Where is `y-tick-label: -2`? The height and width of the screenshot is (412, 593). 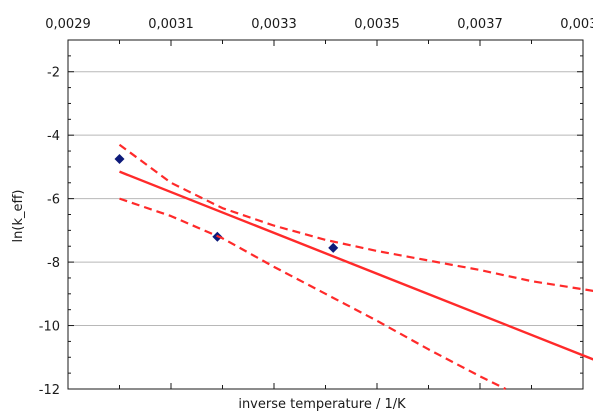
y-tick-label: -2 is located at coordinates (53, 73).